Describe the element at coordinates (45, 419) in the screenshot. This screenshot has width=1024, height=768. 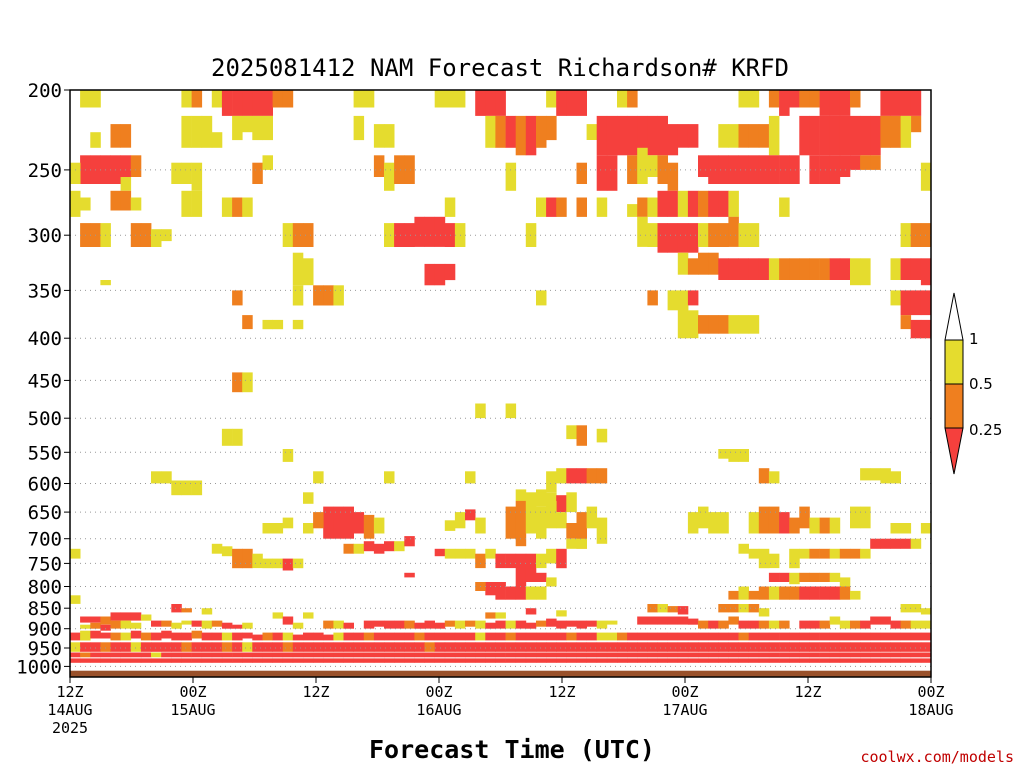
I see `y-tick-label: 500` at that location.